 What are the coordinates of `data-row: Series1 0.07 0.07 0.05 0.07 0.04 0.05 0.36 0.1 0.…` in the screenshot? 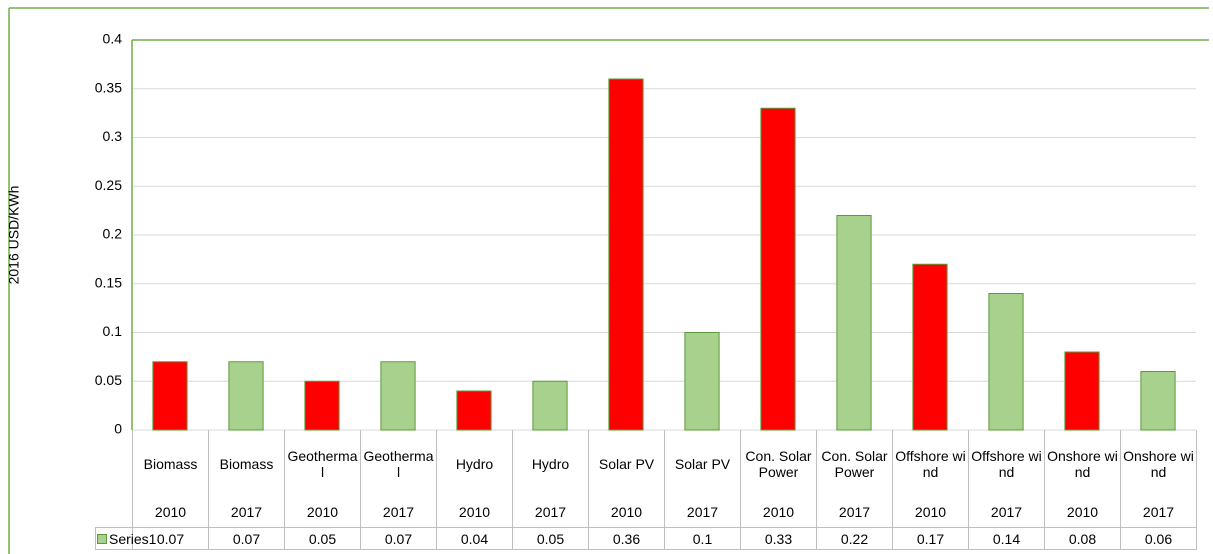 It's located at (646, 538).